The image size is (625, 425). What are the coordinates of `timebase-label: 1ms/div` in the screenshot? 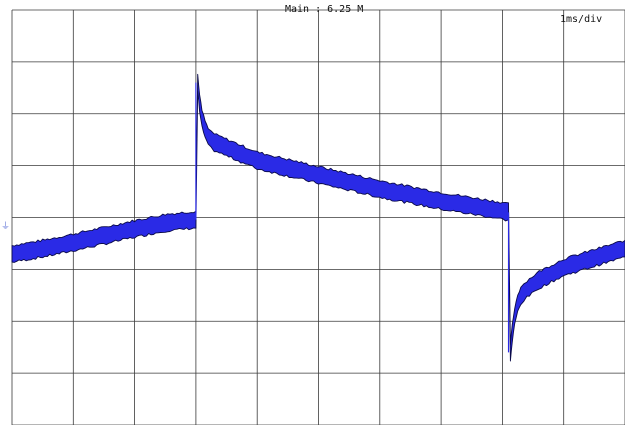 It's located at (581, 19).